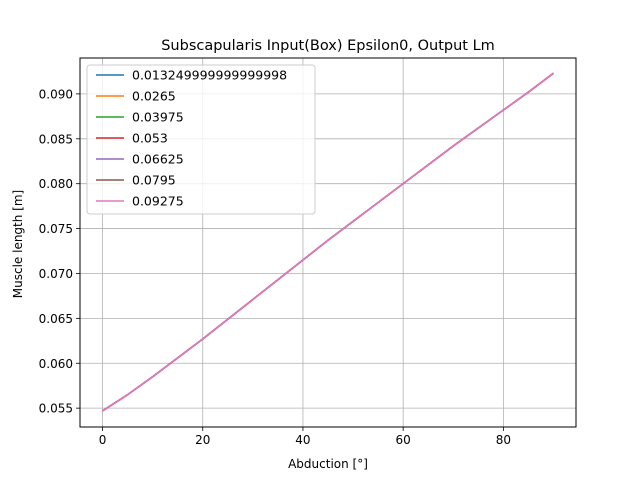 The image size is (640, 480). I want to click on x-tick-label: 40, so click(302, 440).